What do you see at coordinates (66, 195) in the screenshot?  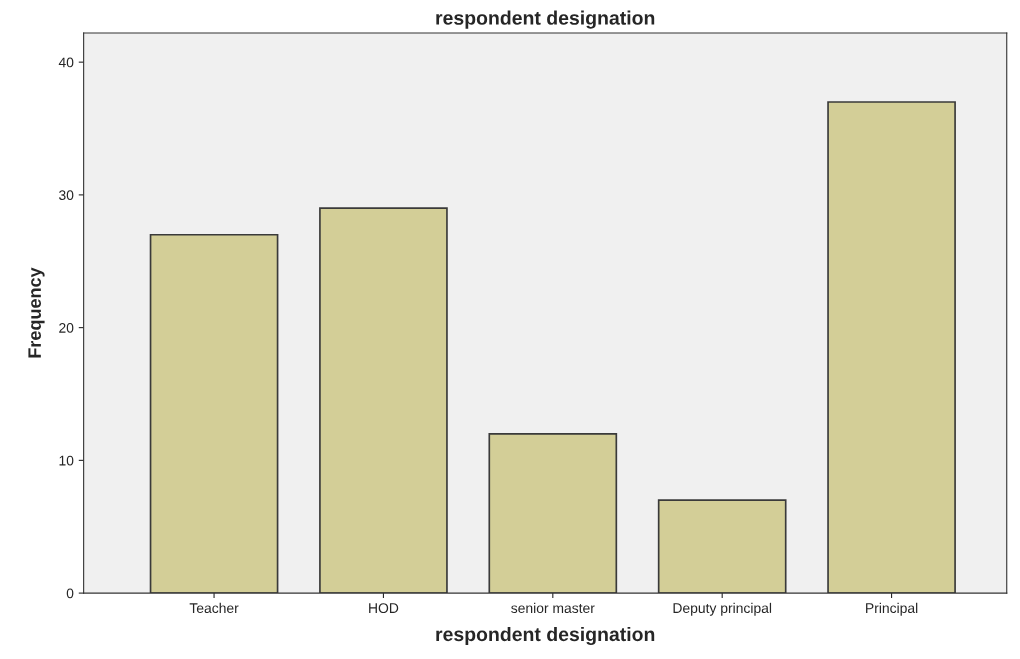 I see `y-tick-label: 30` at bounding box center [66, 195].